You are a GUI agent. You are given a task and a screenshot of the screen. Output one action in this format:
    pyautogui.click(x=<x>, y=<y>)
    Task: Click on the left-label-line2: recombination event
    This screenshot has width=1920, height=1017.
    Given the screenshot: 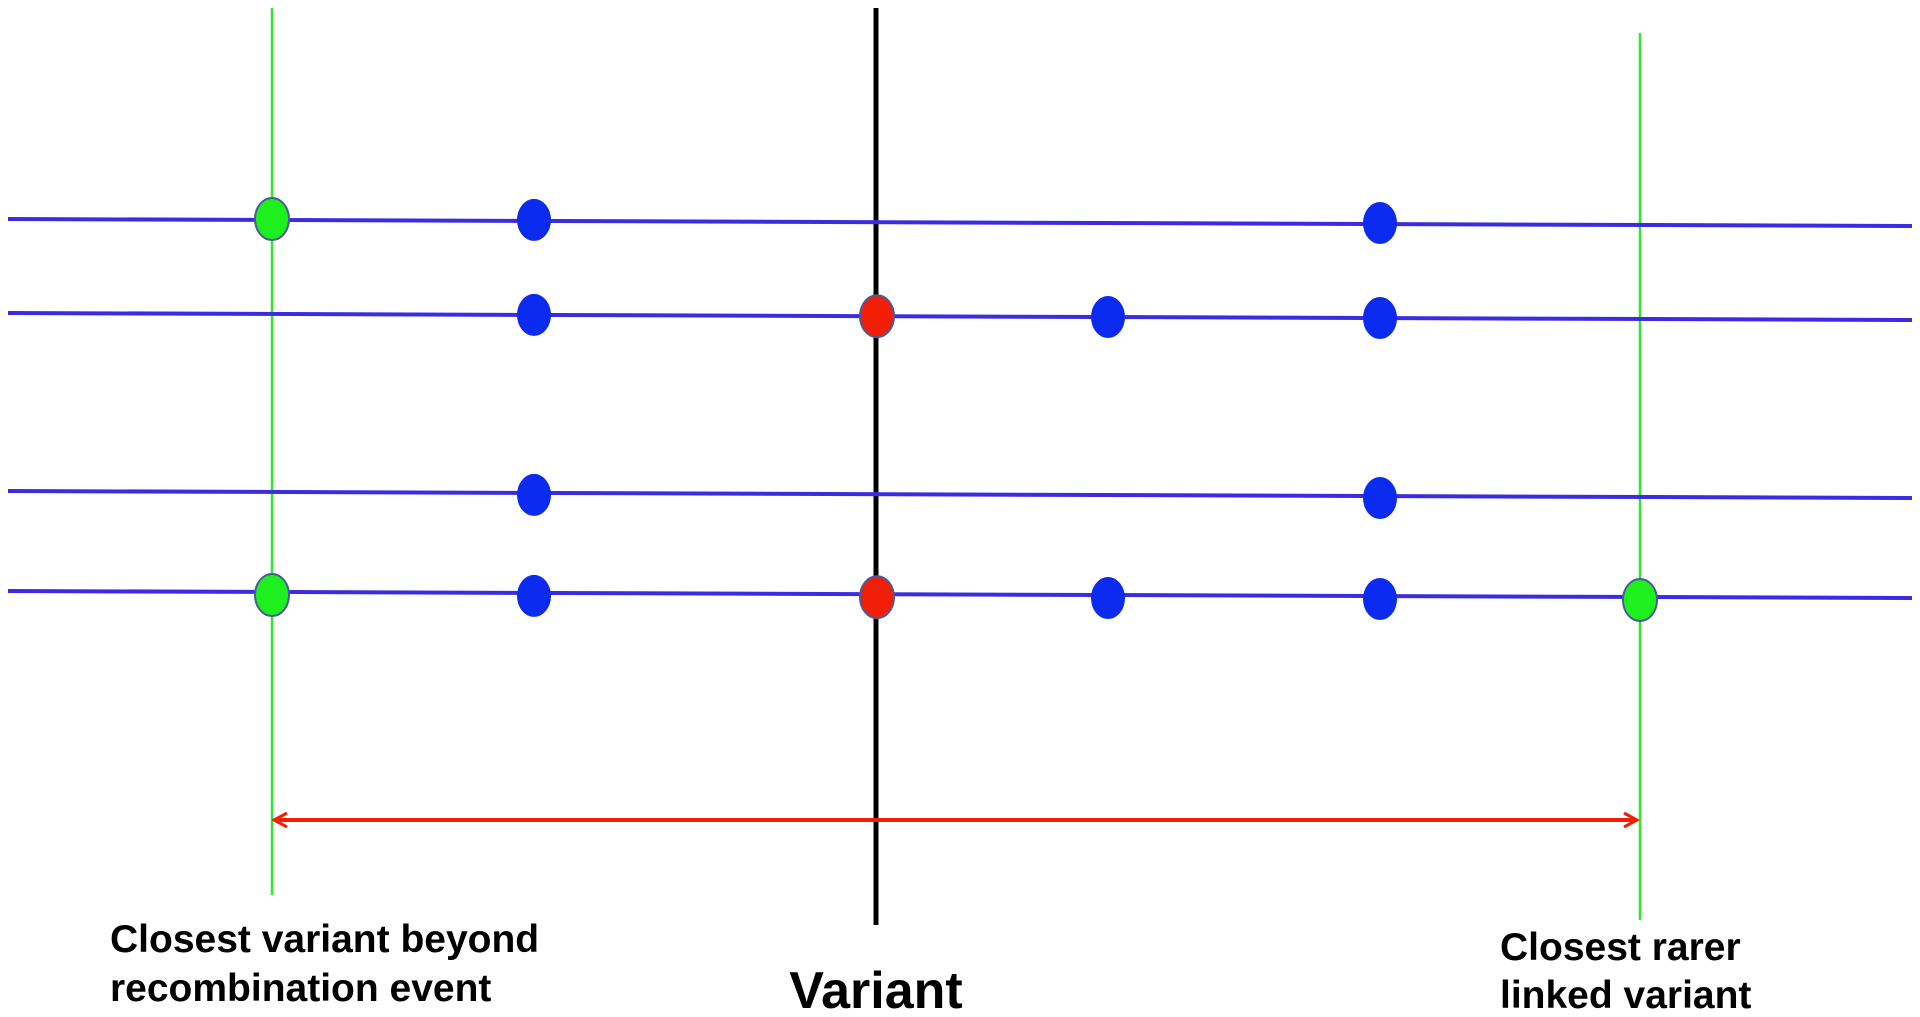 What is the action you would take?
    pyautogui.click(x=300, y=988)
    